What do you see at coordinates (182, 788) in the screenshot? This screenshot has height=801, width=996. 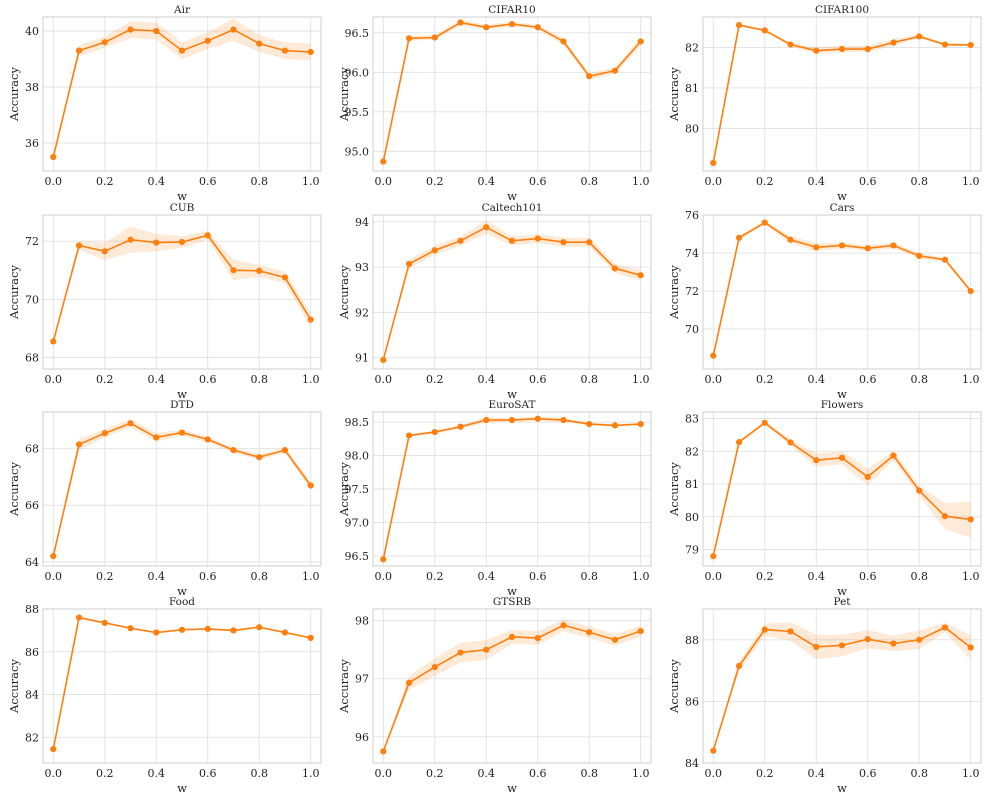 I see `panel-food-xlabel: w` at bounding box center [182, 788].